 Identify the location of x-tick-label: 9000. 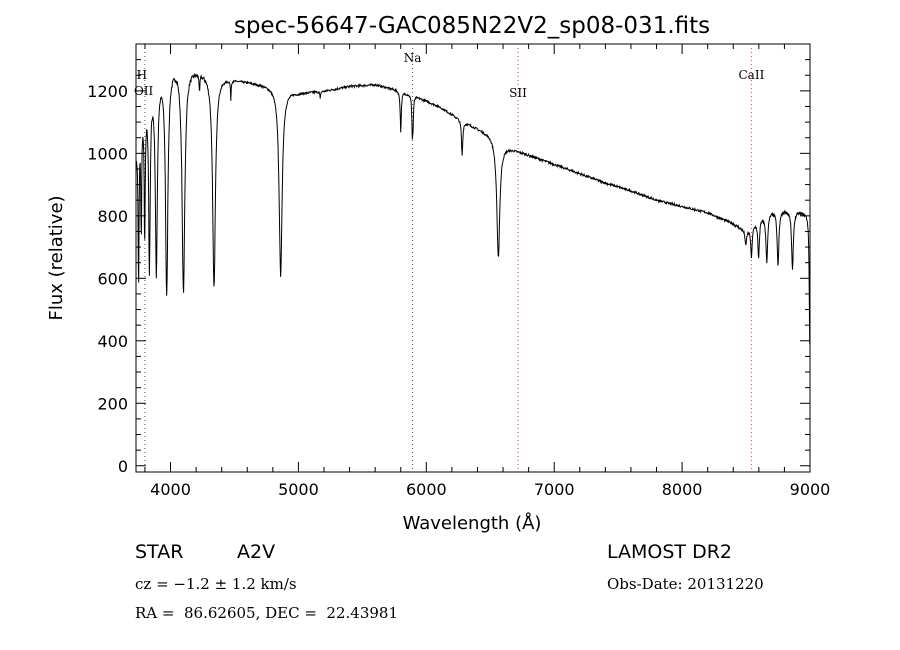
(810, 489).